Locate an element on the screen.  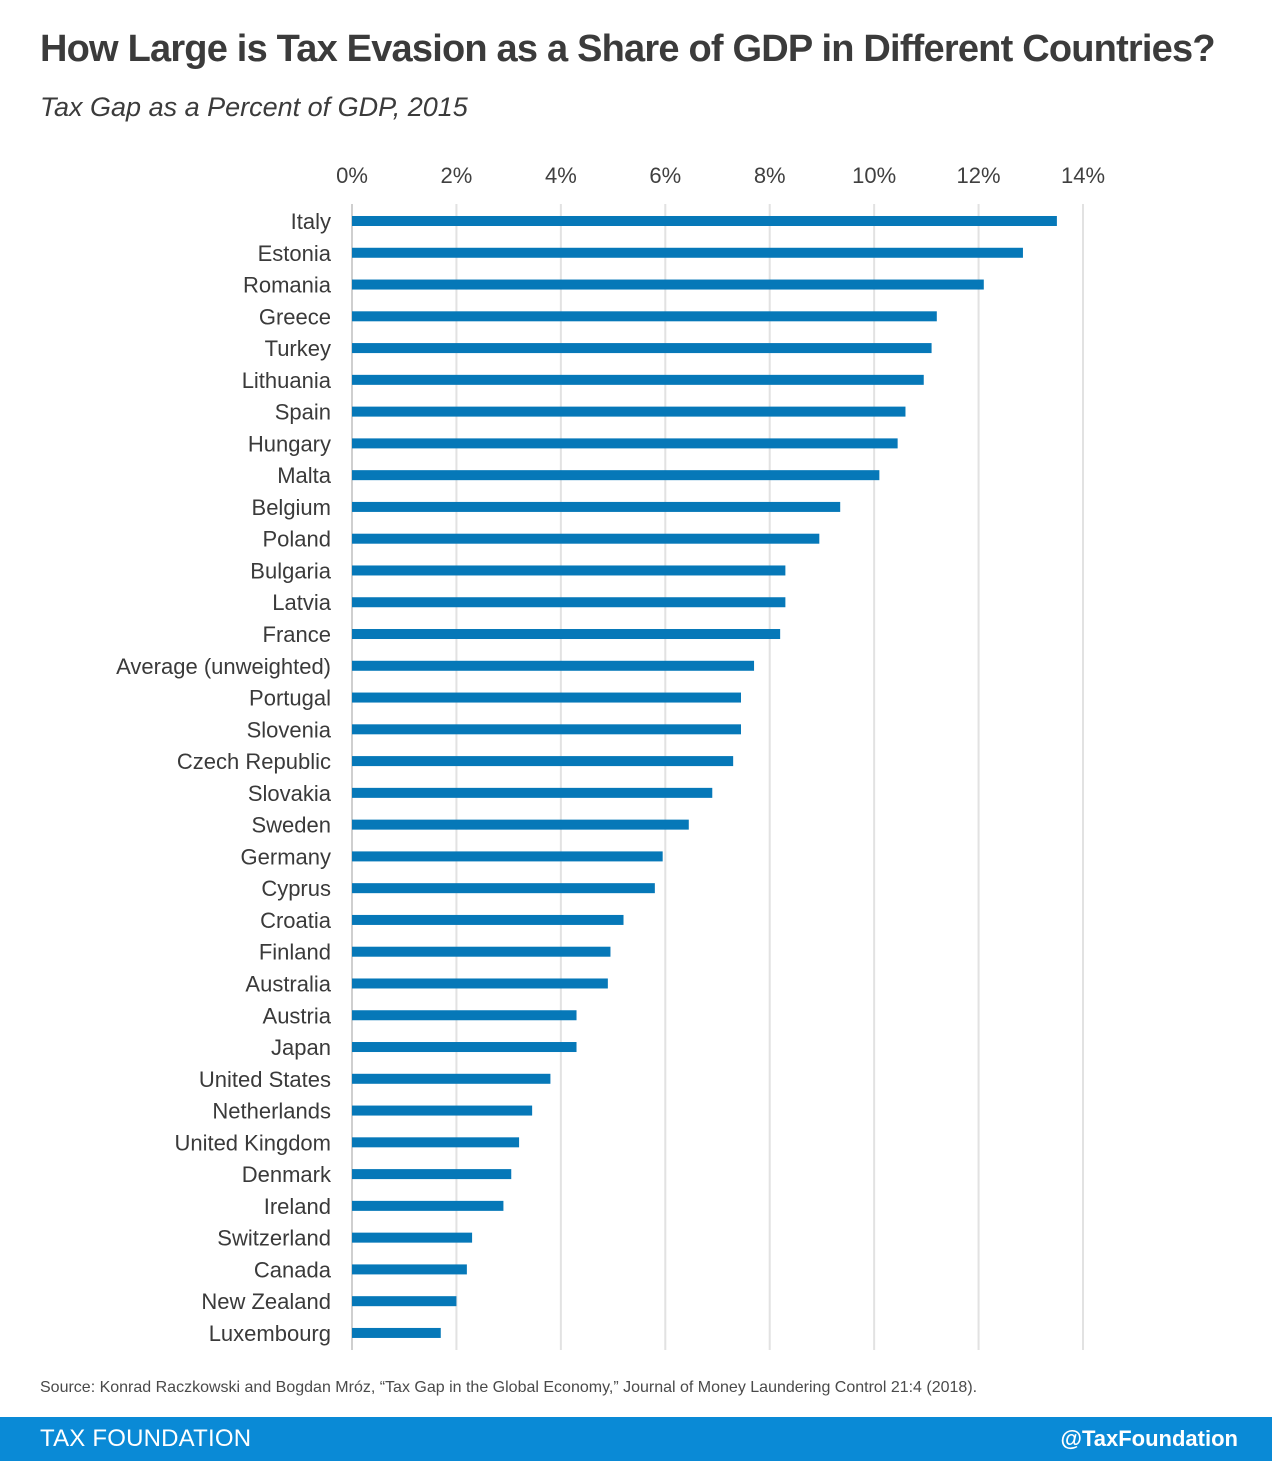
category-label: Ireland is located at coordinates (297, 1206).